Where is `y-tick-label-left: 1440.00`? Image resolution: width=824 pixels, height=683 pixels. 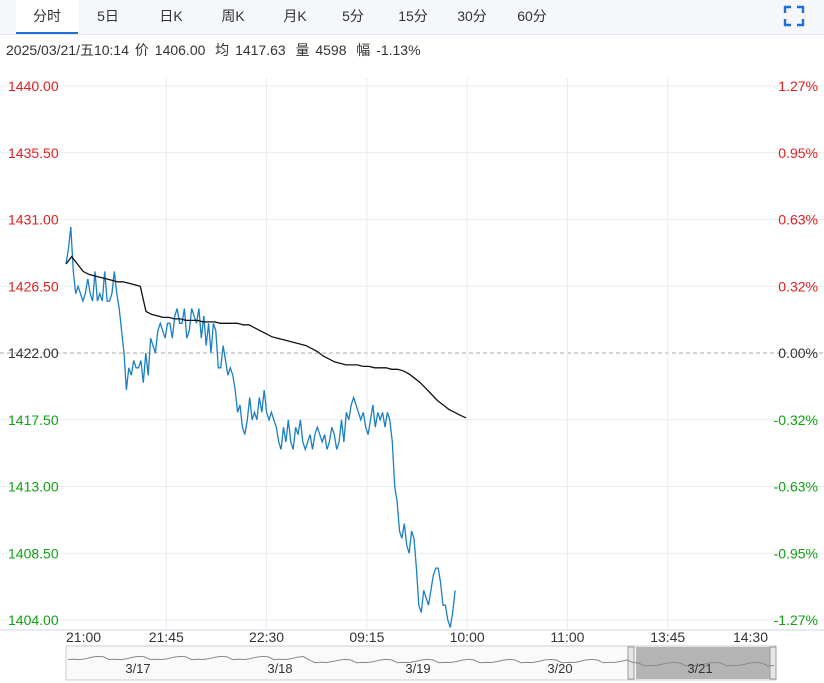
y-tick-label-left: 1440.00 is located at coordinates (33, 86).